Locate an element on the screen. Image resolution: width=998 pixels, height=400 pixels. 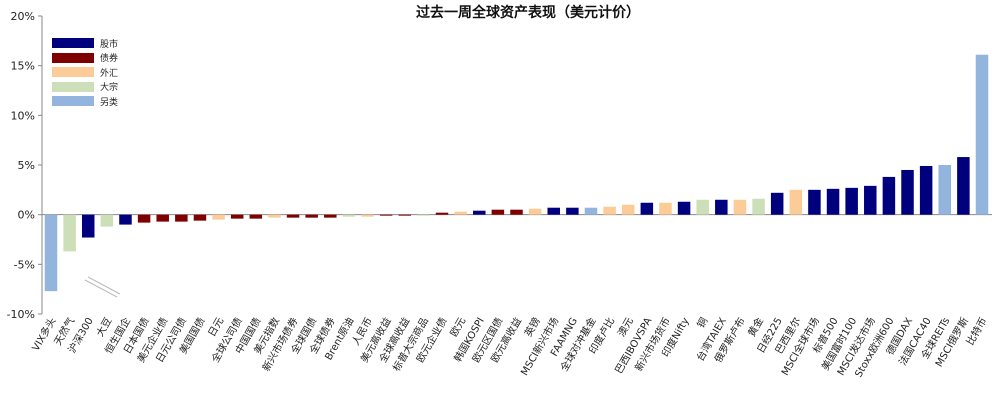
legend-swatch-equity is located at coordinates (73, 43).